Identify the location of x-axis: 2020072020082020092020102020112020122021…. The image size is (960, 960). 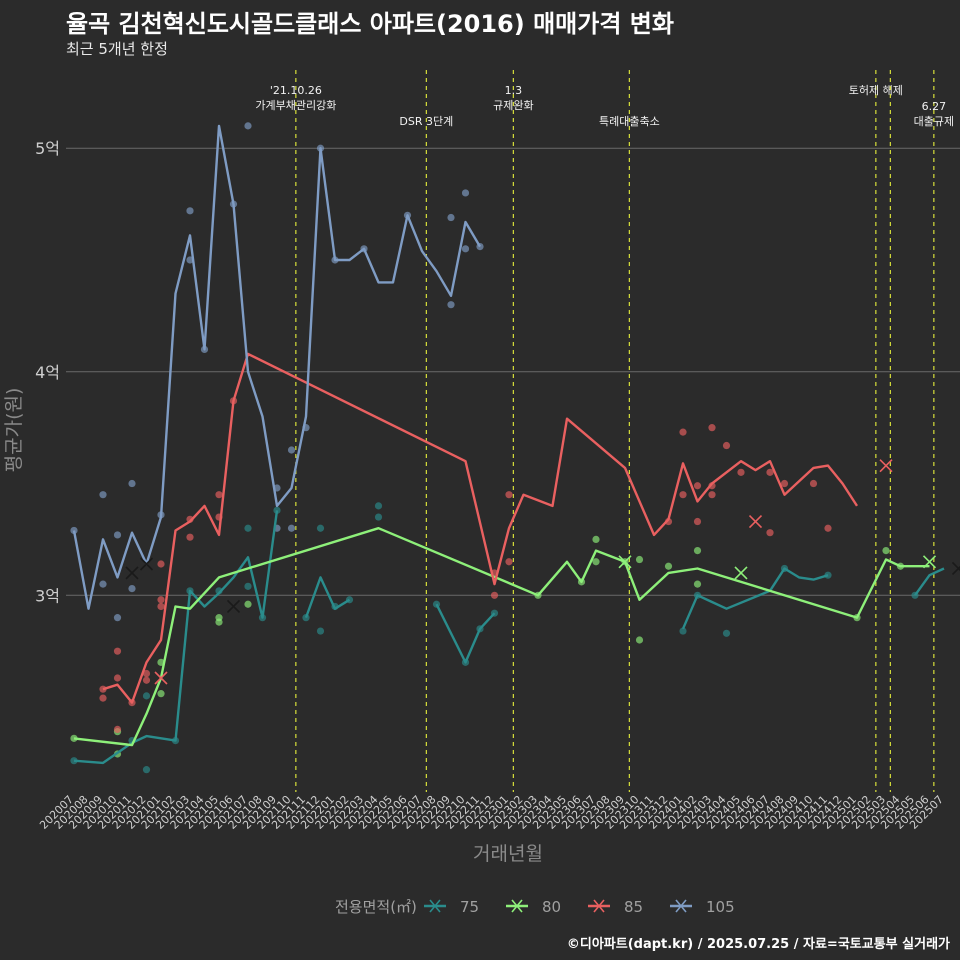
(491, 812).